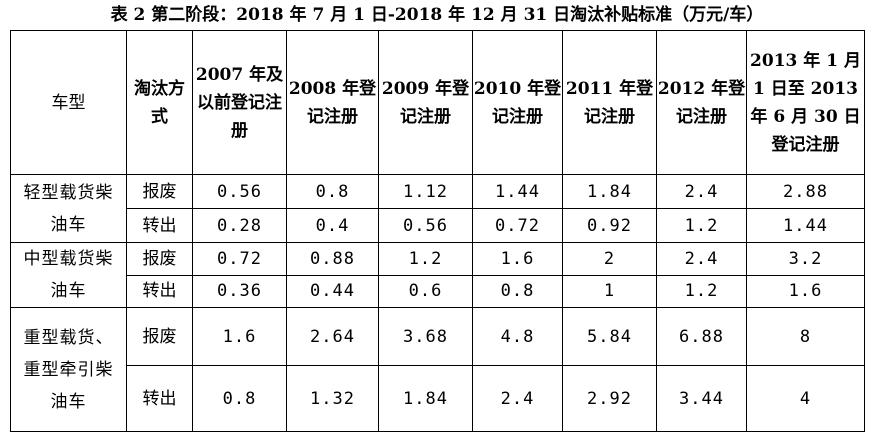  What do you see at coordinates (425, 291) in the screenshot?
I see `value-cell: 0.6` at bounding box center [425, 291].